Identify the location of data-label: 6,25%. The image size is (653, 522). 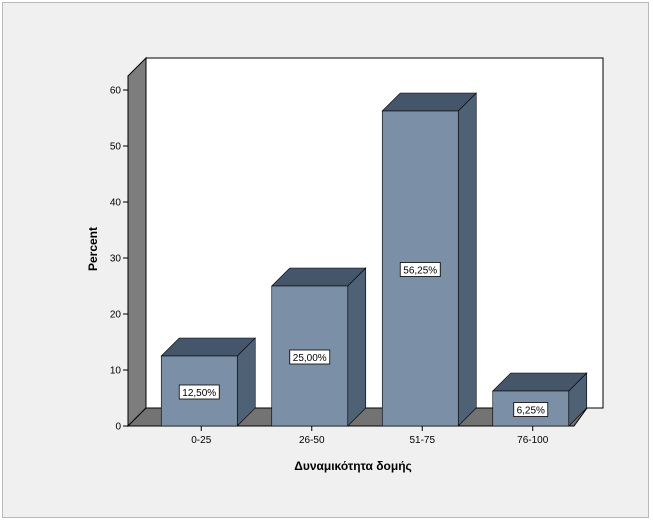
(531, 411).